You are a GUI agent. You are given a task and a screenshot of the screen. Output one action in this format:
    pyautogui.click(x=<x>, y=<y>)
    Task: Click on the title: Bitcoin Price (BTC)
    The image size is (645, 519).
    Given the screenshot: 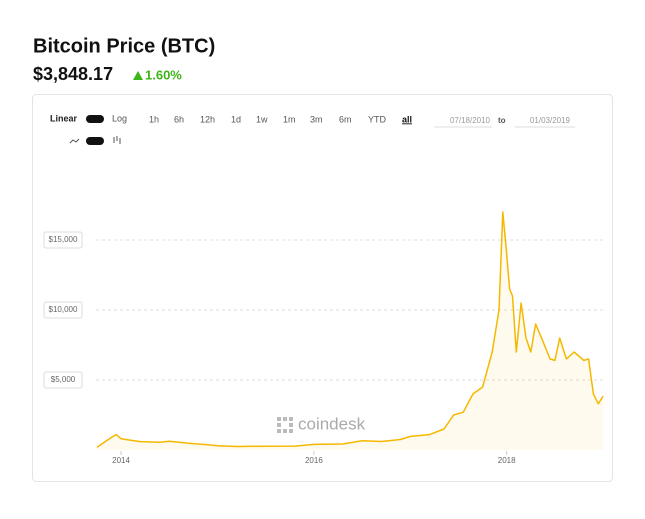 What is the action you would take?
    pyautogui.click(x=124, y=46)
    